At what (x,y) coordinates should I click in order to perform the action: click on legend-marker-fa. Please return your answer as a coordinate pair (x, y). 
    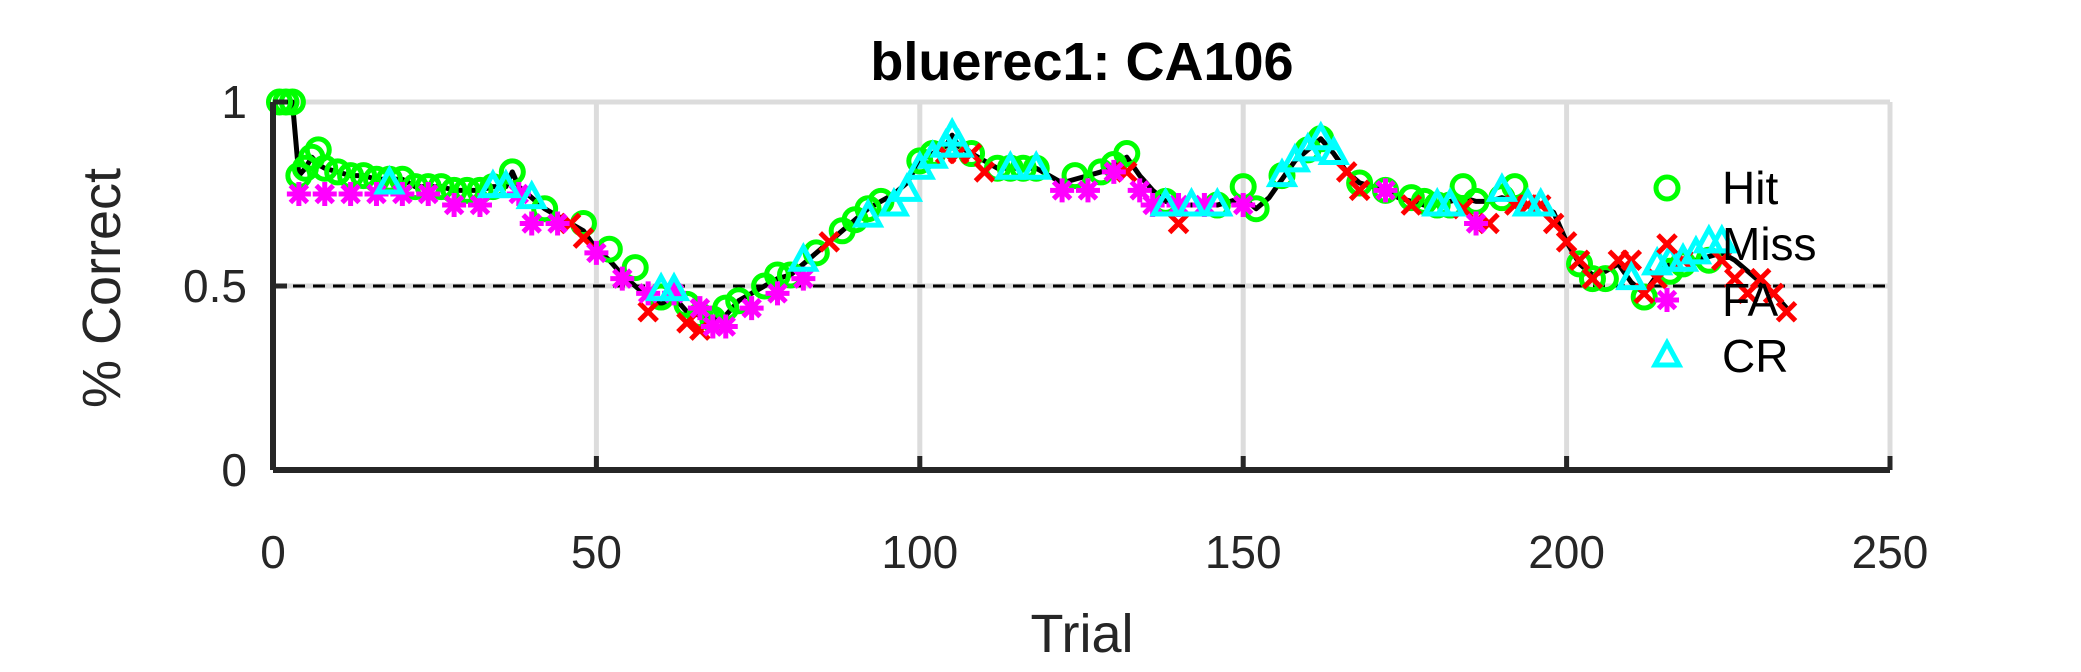
    Looking at the image, I should click on (1667, 300).